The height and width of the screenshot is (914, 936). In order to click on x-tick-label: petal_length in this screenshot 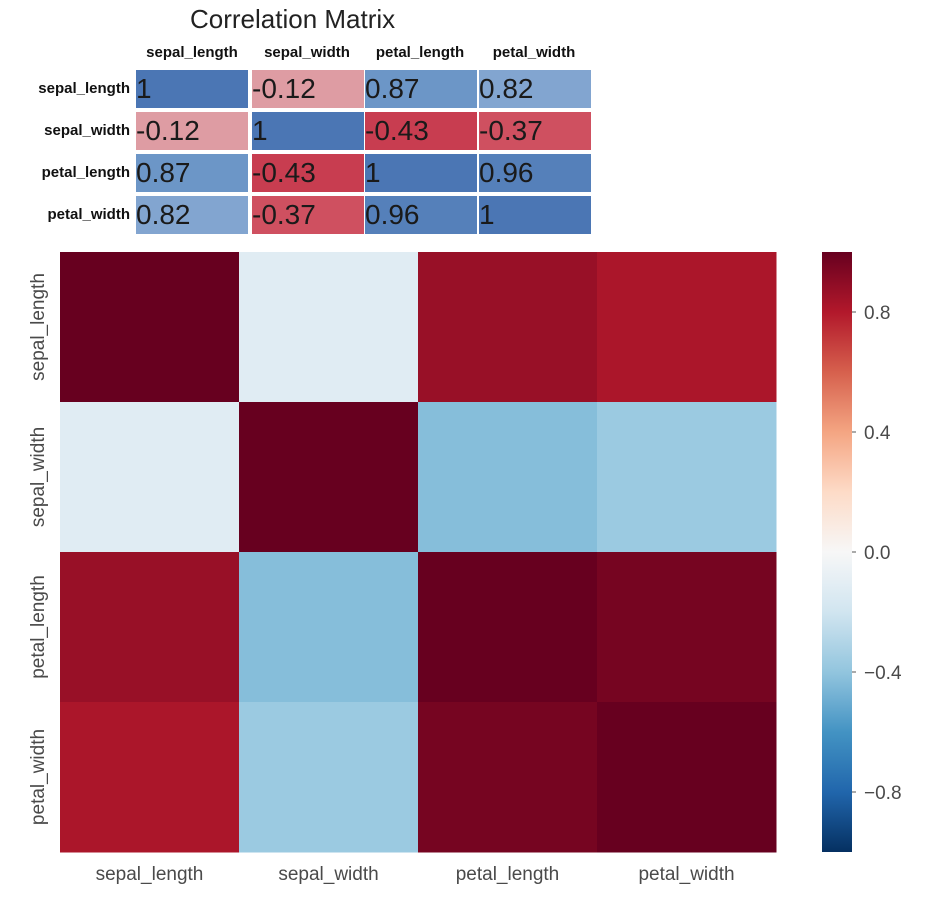, I will do `click(508, 874)`.